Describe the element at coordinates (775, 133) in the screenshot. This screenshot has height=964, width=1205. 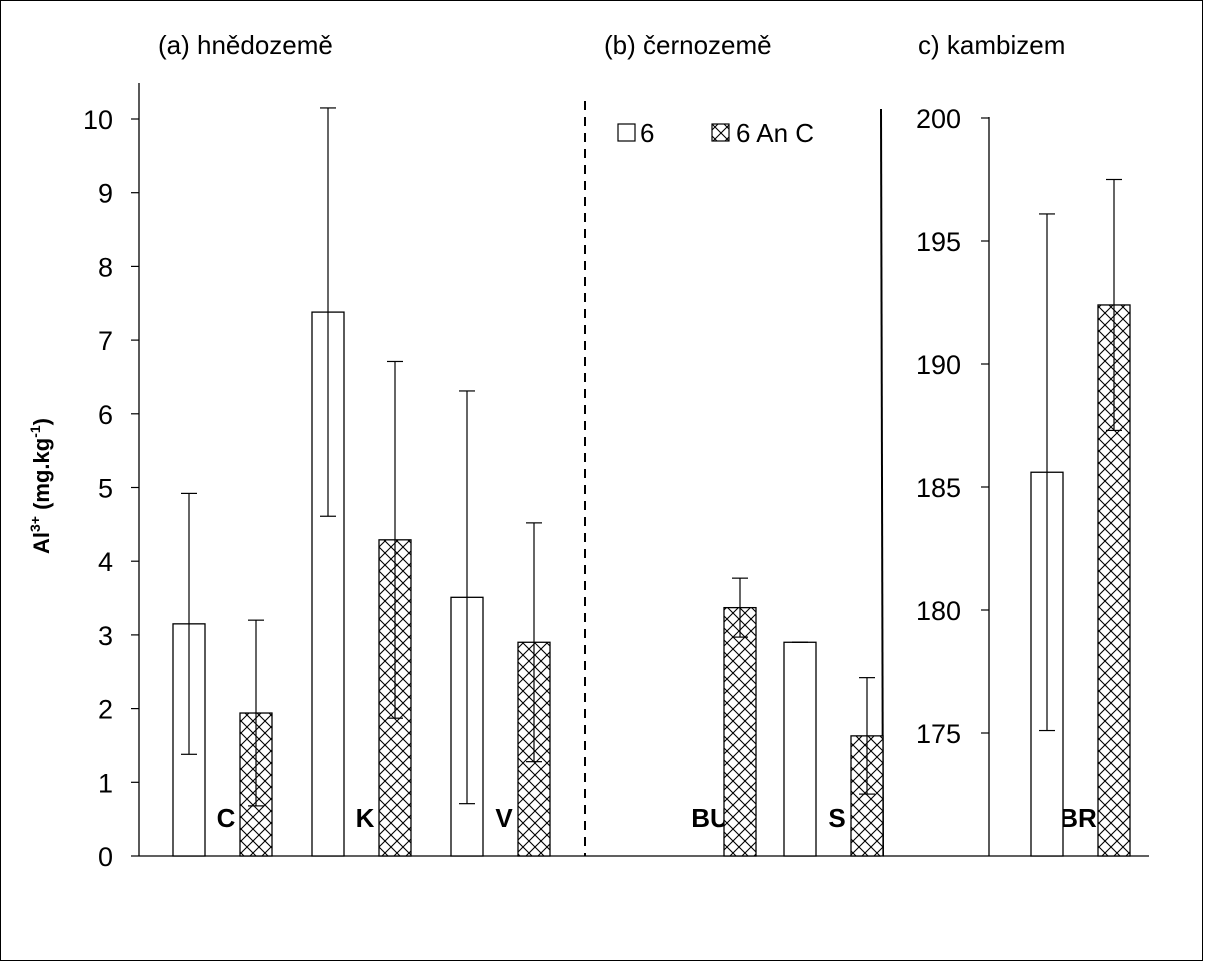
I see `legend-label-6-an-c: 6 An C` at that location.